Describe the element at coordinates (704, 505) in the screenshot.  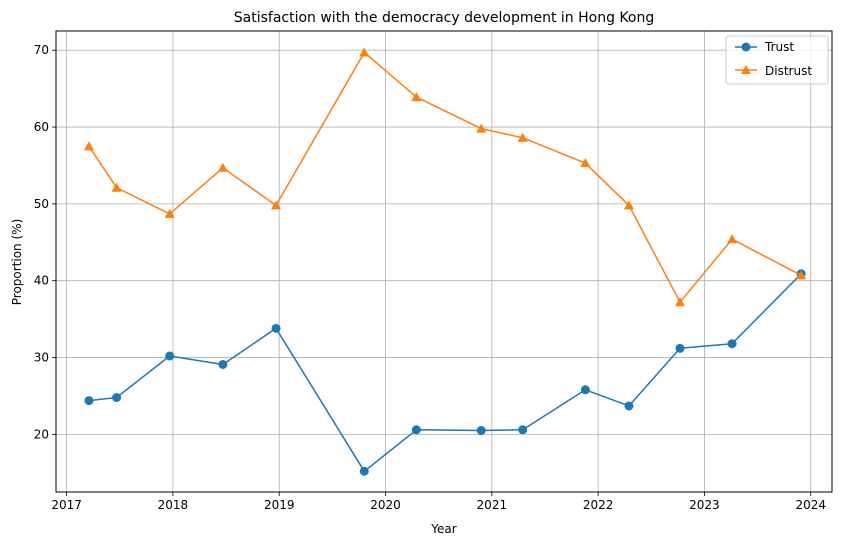
I see `x-tick-label: 2023` at that location.